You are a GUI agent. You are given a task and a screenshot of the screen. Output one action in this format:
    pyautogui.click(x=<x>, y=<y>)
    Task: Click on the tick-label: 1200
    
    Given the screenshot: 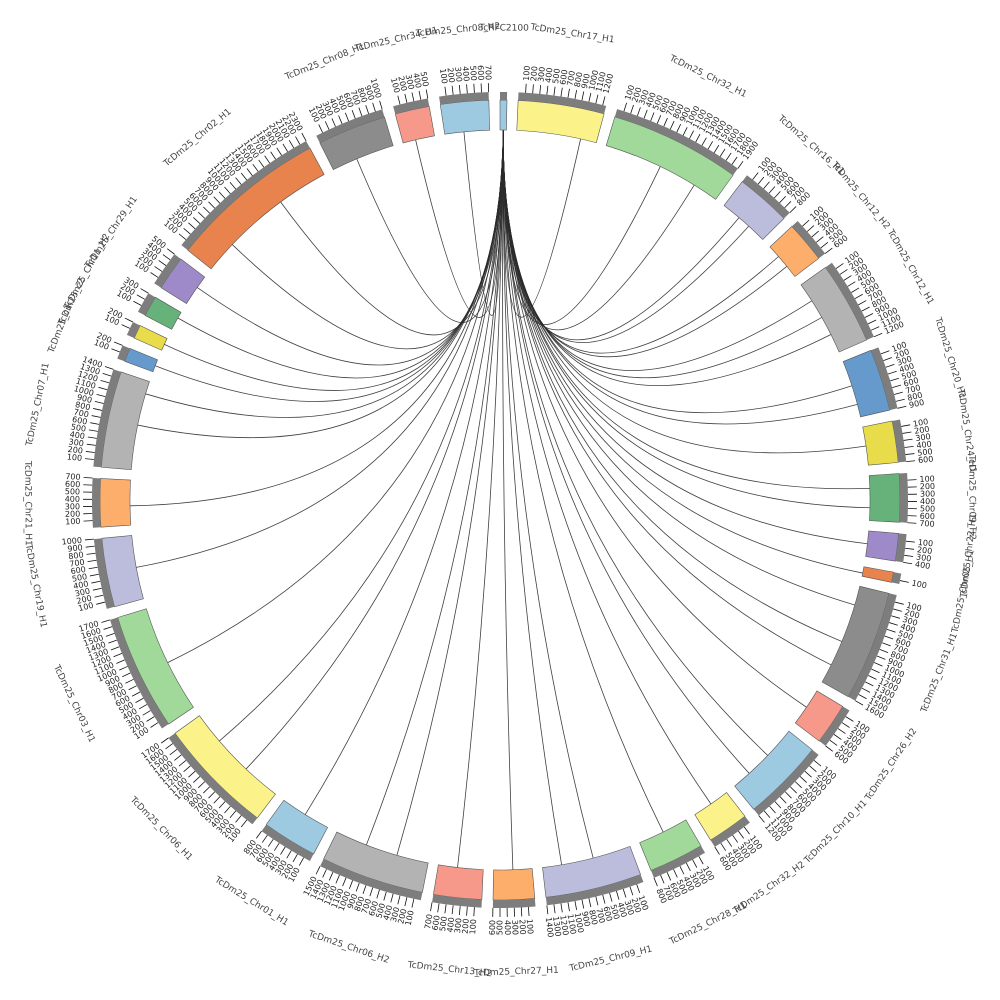 What is the action you would take?
    pyautogui.click(x=564, y=925)
    